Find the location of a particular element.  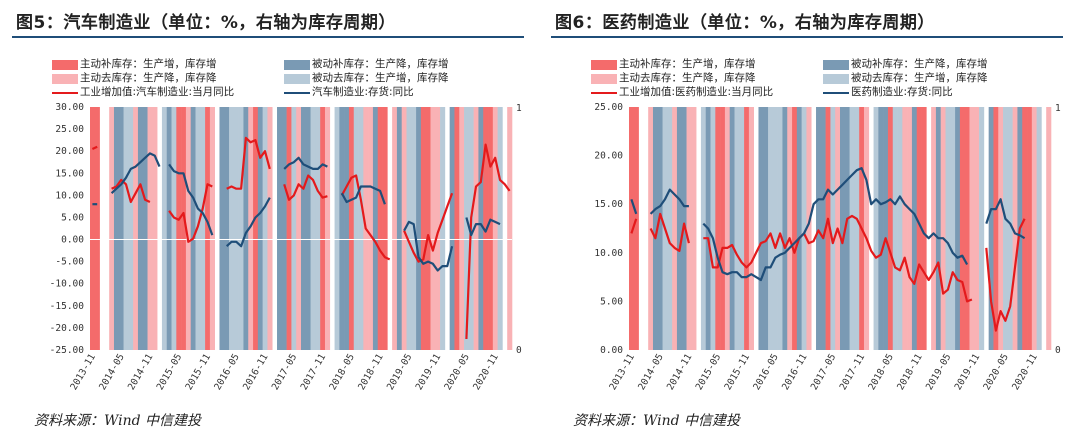

x-tick-label: 2016-11 is located at coordinates (256, 372).